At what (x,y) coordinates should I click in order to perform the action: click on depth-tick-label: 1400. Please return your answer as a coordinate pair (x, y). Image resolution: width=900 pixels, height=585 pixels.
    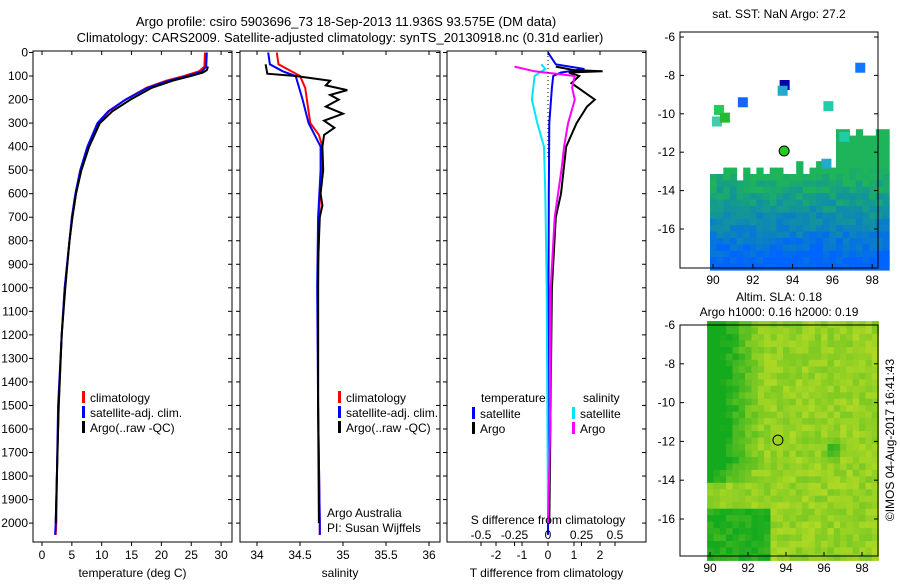
    Looking at the image, I should click on (14, 382).